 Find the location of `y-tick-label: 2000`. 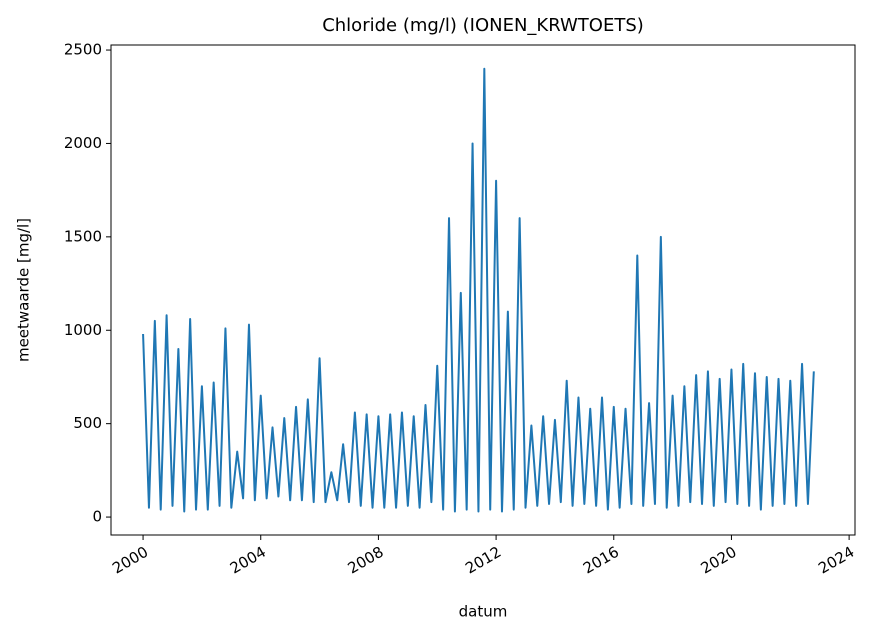

y-tick-label: 2000 is located at coordinates (83, 143).